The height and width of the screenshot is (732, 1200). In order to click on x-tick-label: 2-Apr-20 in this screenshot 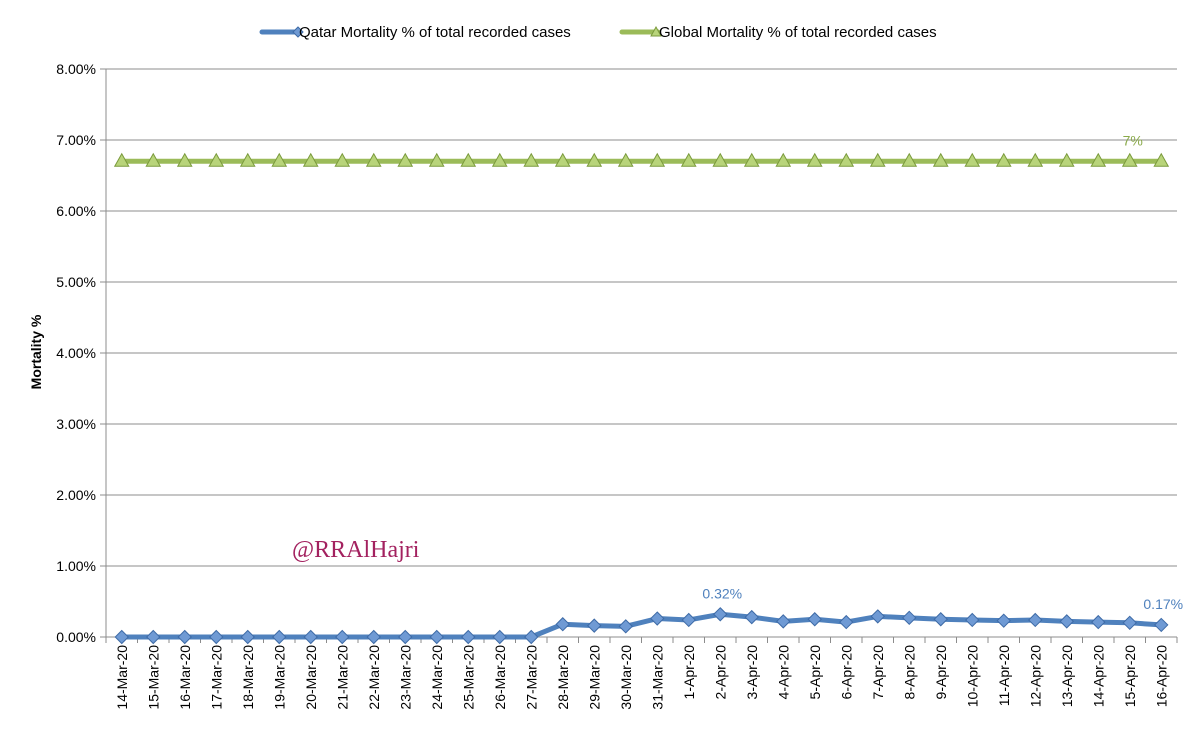, I will do `click(720, 672)`.